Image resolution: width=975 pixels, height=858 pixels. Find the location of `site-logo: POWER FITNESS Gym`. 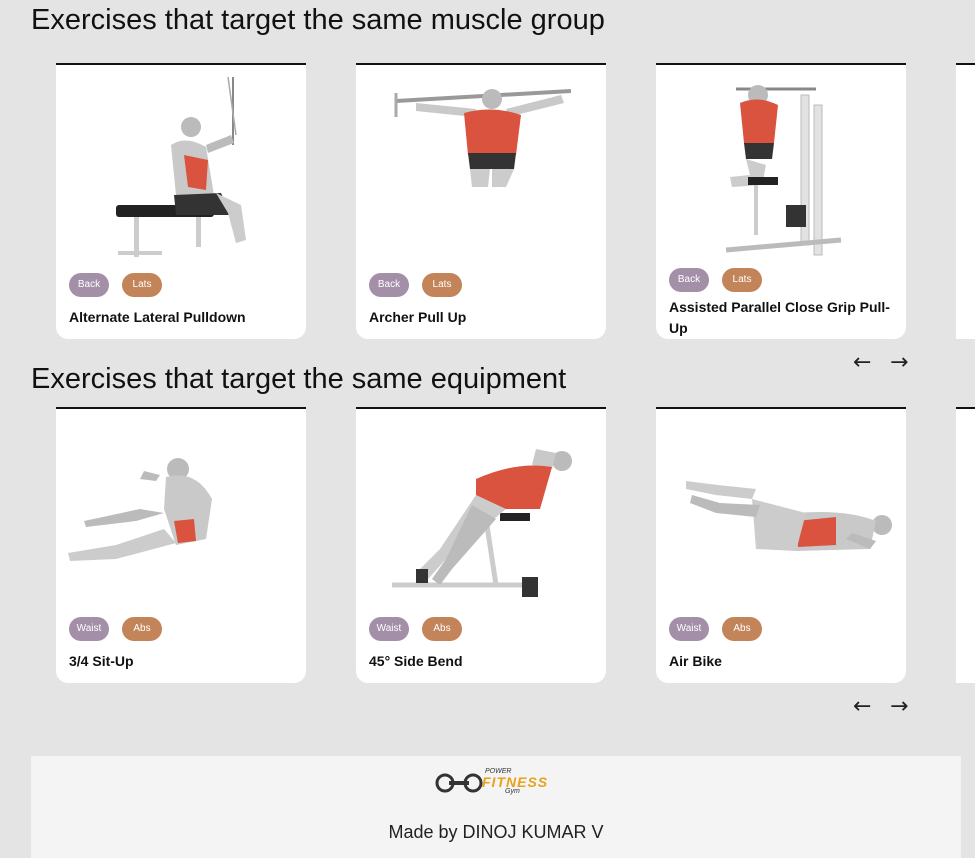

site-logo: POWER FITNESS Gym is located at coordinates (495, 784).